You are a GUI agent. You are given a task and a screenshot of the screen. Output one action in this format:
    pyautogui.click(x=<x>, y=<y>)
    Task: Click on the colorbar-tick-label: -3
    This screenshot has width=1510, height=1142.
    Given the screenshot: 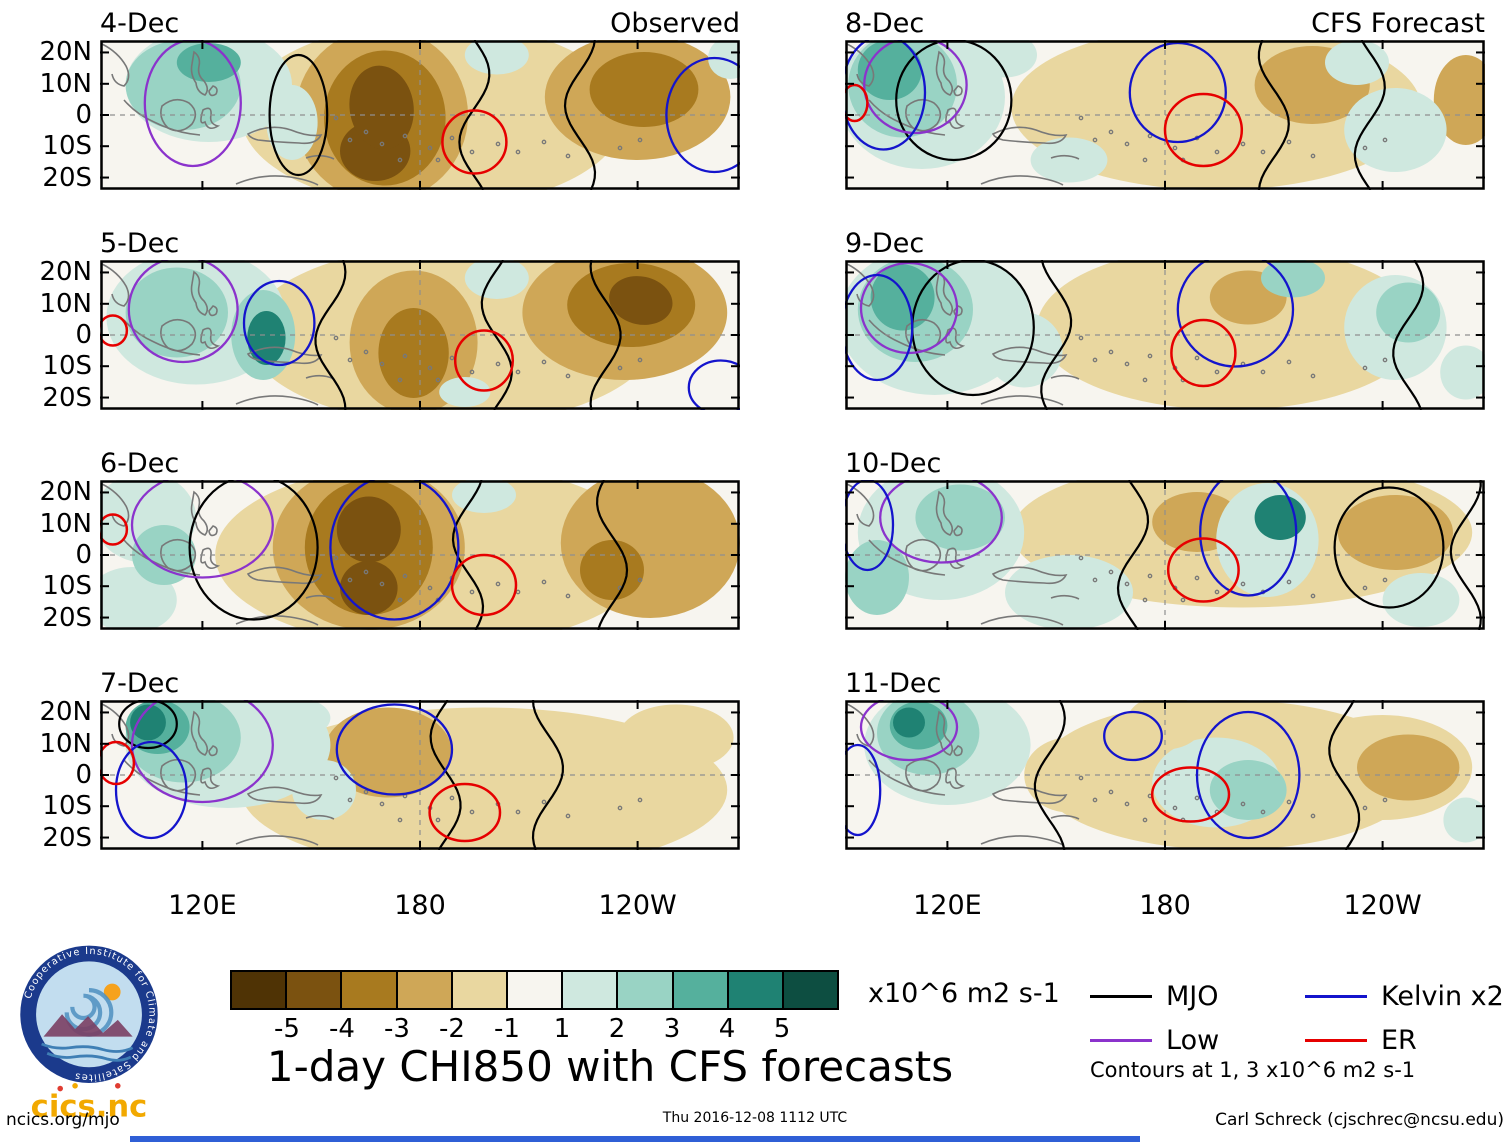 What is the action you would take?
    pyautogui.click(x=397, y=1029)
    